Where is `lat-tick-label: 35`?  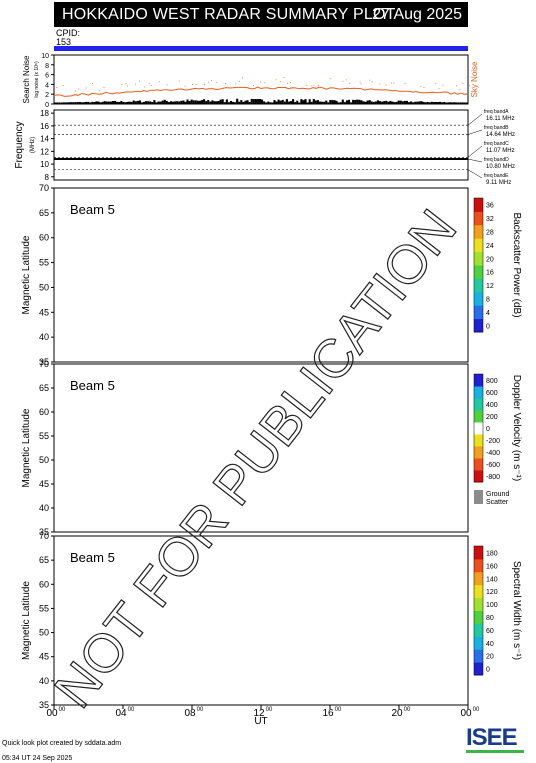
lat-tick-label: 35 is located at coordinates (44, 532).